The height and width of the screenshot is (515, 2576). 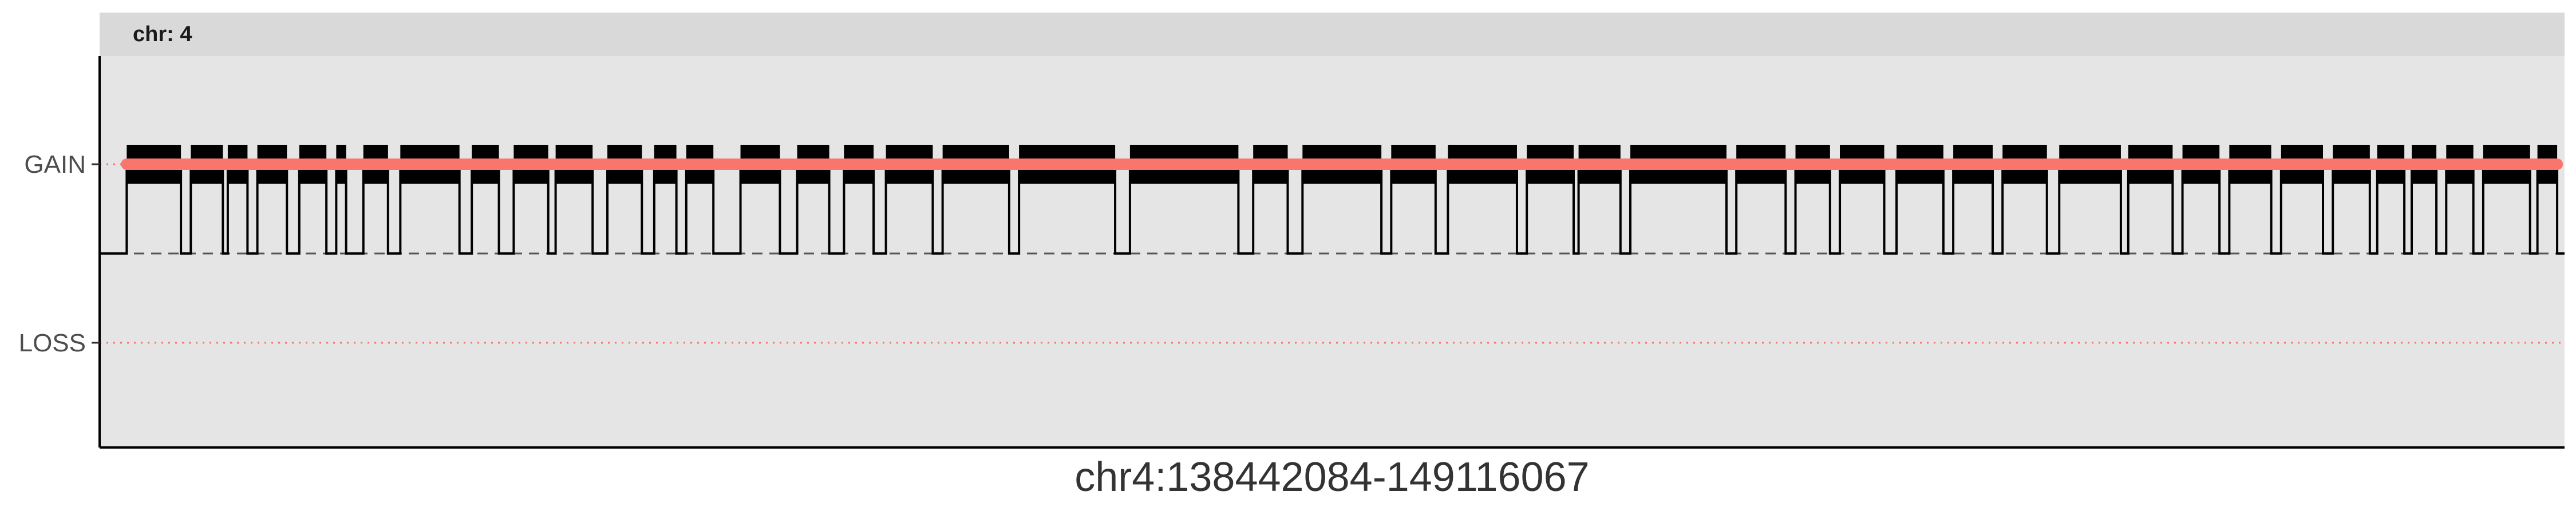 I want to click on y-tick-label-loss: LOSS, so click(x=52, y=343).